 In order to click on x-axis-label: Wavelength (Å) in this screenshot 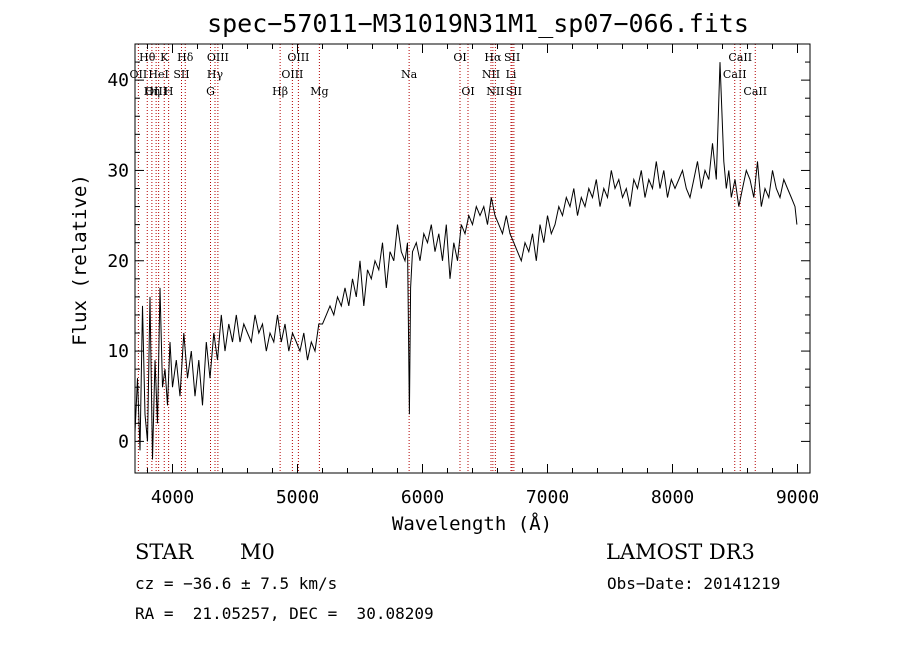, I will do `click(472, 523)`.